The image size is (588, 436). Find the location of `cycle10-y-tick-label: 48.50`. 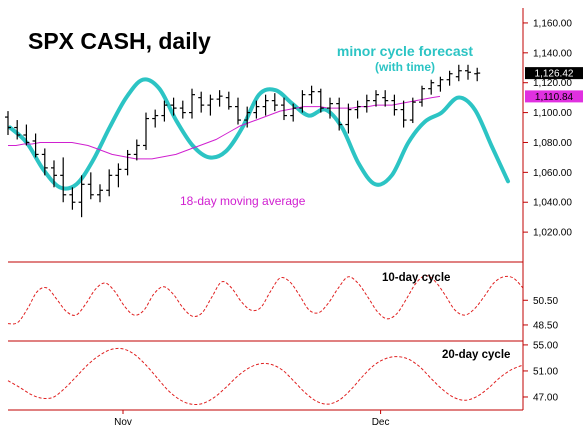

cycle10-y-tick-label: 48.50 is located at coordinates (545, 325).